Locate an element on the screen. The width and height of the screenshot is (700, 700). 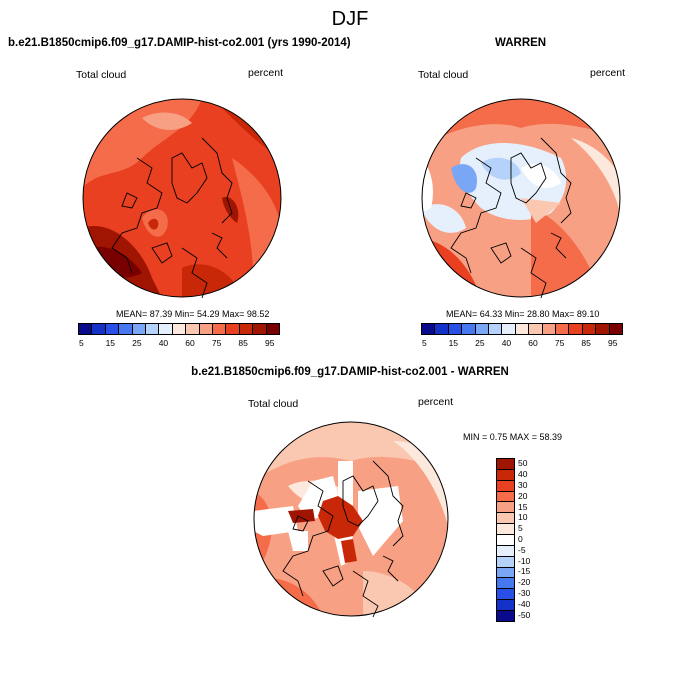
panel2-colorbar-tick-label: 40 is located at coordinates (506, 343).